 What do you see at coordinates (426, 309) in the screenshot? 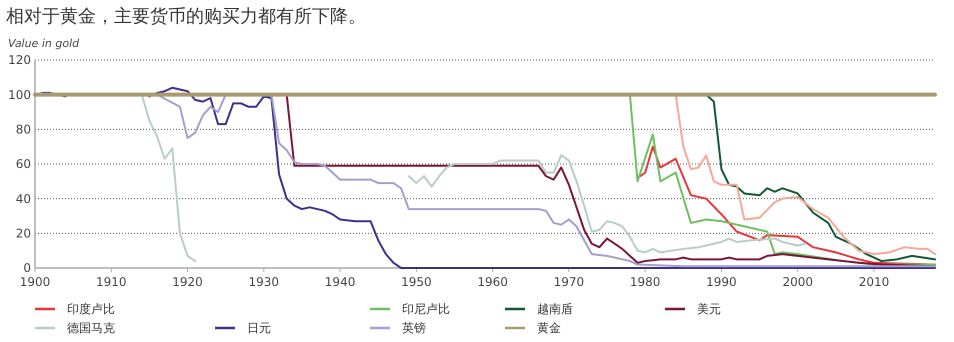
I see `legend-label: 印尼卢比` at bounding box center [426, 309].